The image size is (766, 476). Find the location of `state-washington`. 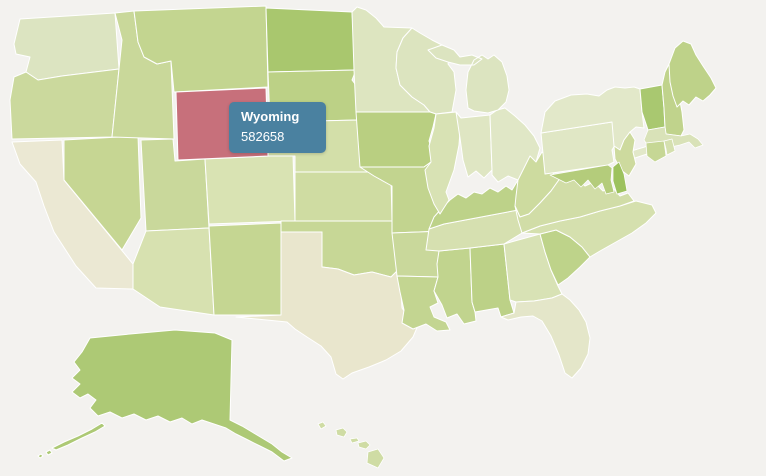

state-washington is located at coordinates (66, 46).